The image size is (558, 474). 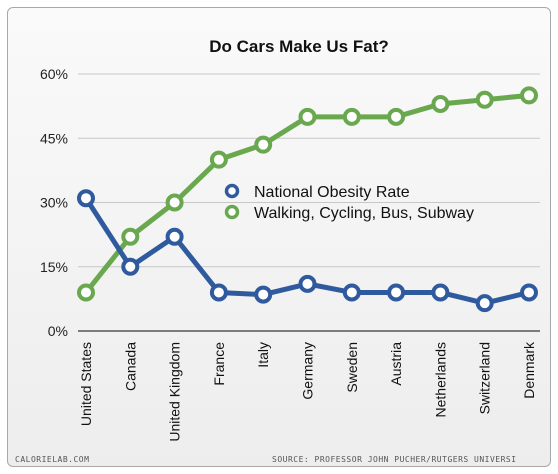 What do you see at coordinates (130, 366) in the screenshot?
I see `x-tick-label: Canada` at bounding box center [130, 366].